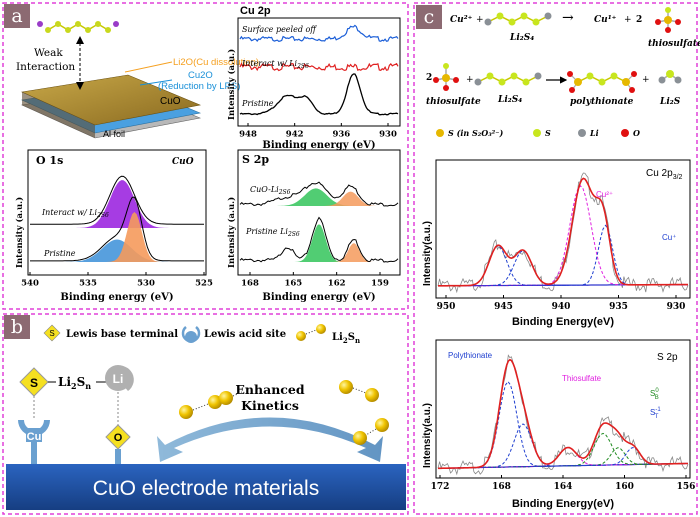  I want to click on r2-li2s4-molecule, so click(508, 79).